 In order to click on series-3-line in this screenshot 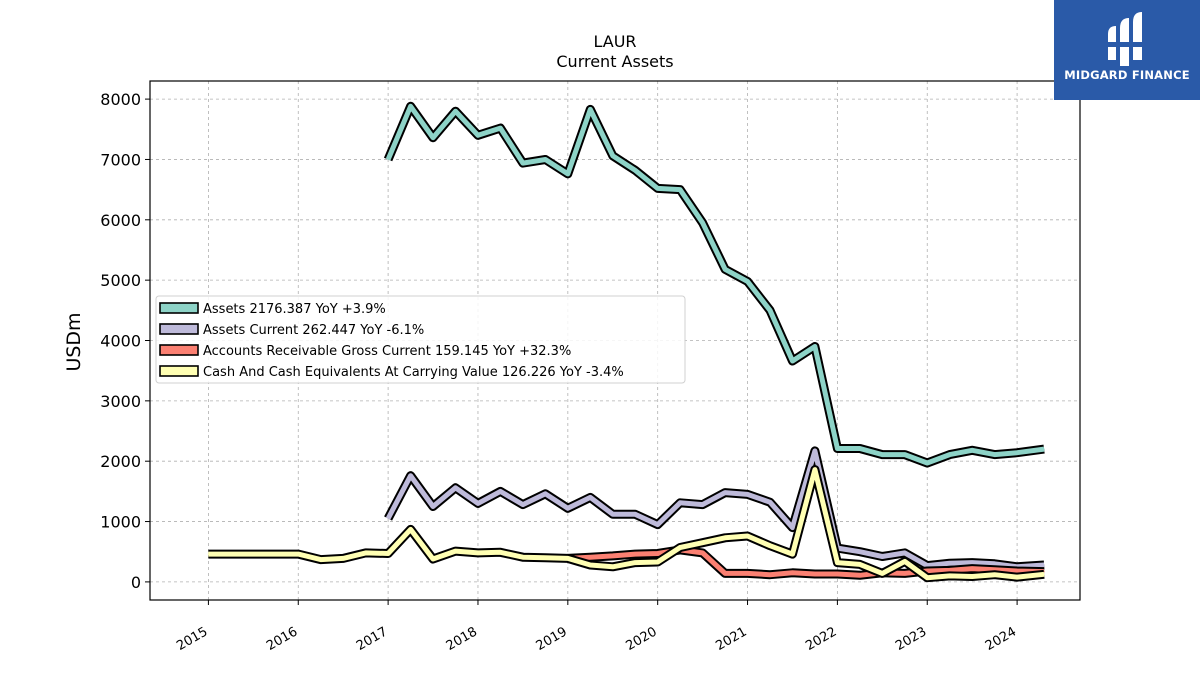, I will do `click(626, 524)`.